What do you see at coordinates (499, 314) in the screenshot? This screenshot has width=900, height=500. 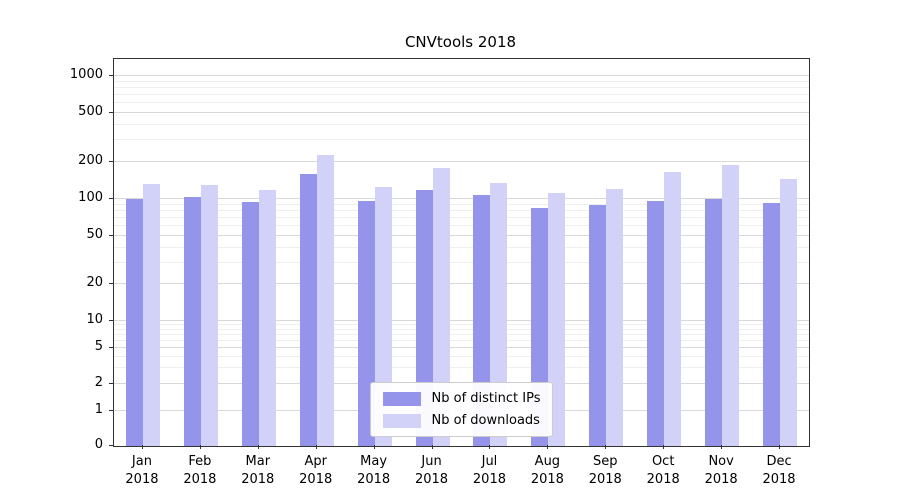 I see `bar-downloads-jul` at bounding box center [499, 314].